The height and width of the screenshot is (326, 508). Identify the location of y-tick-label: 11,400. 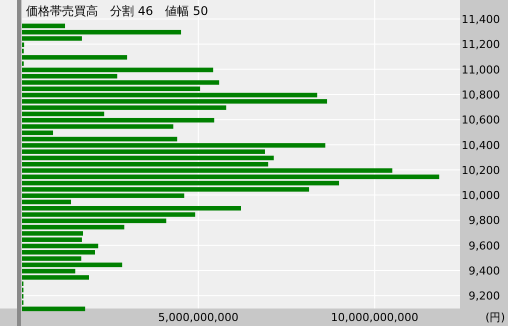
(481, 19).